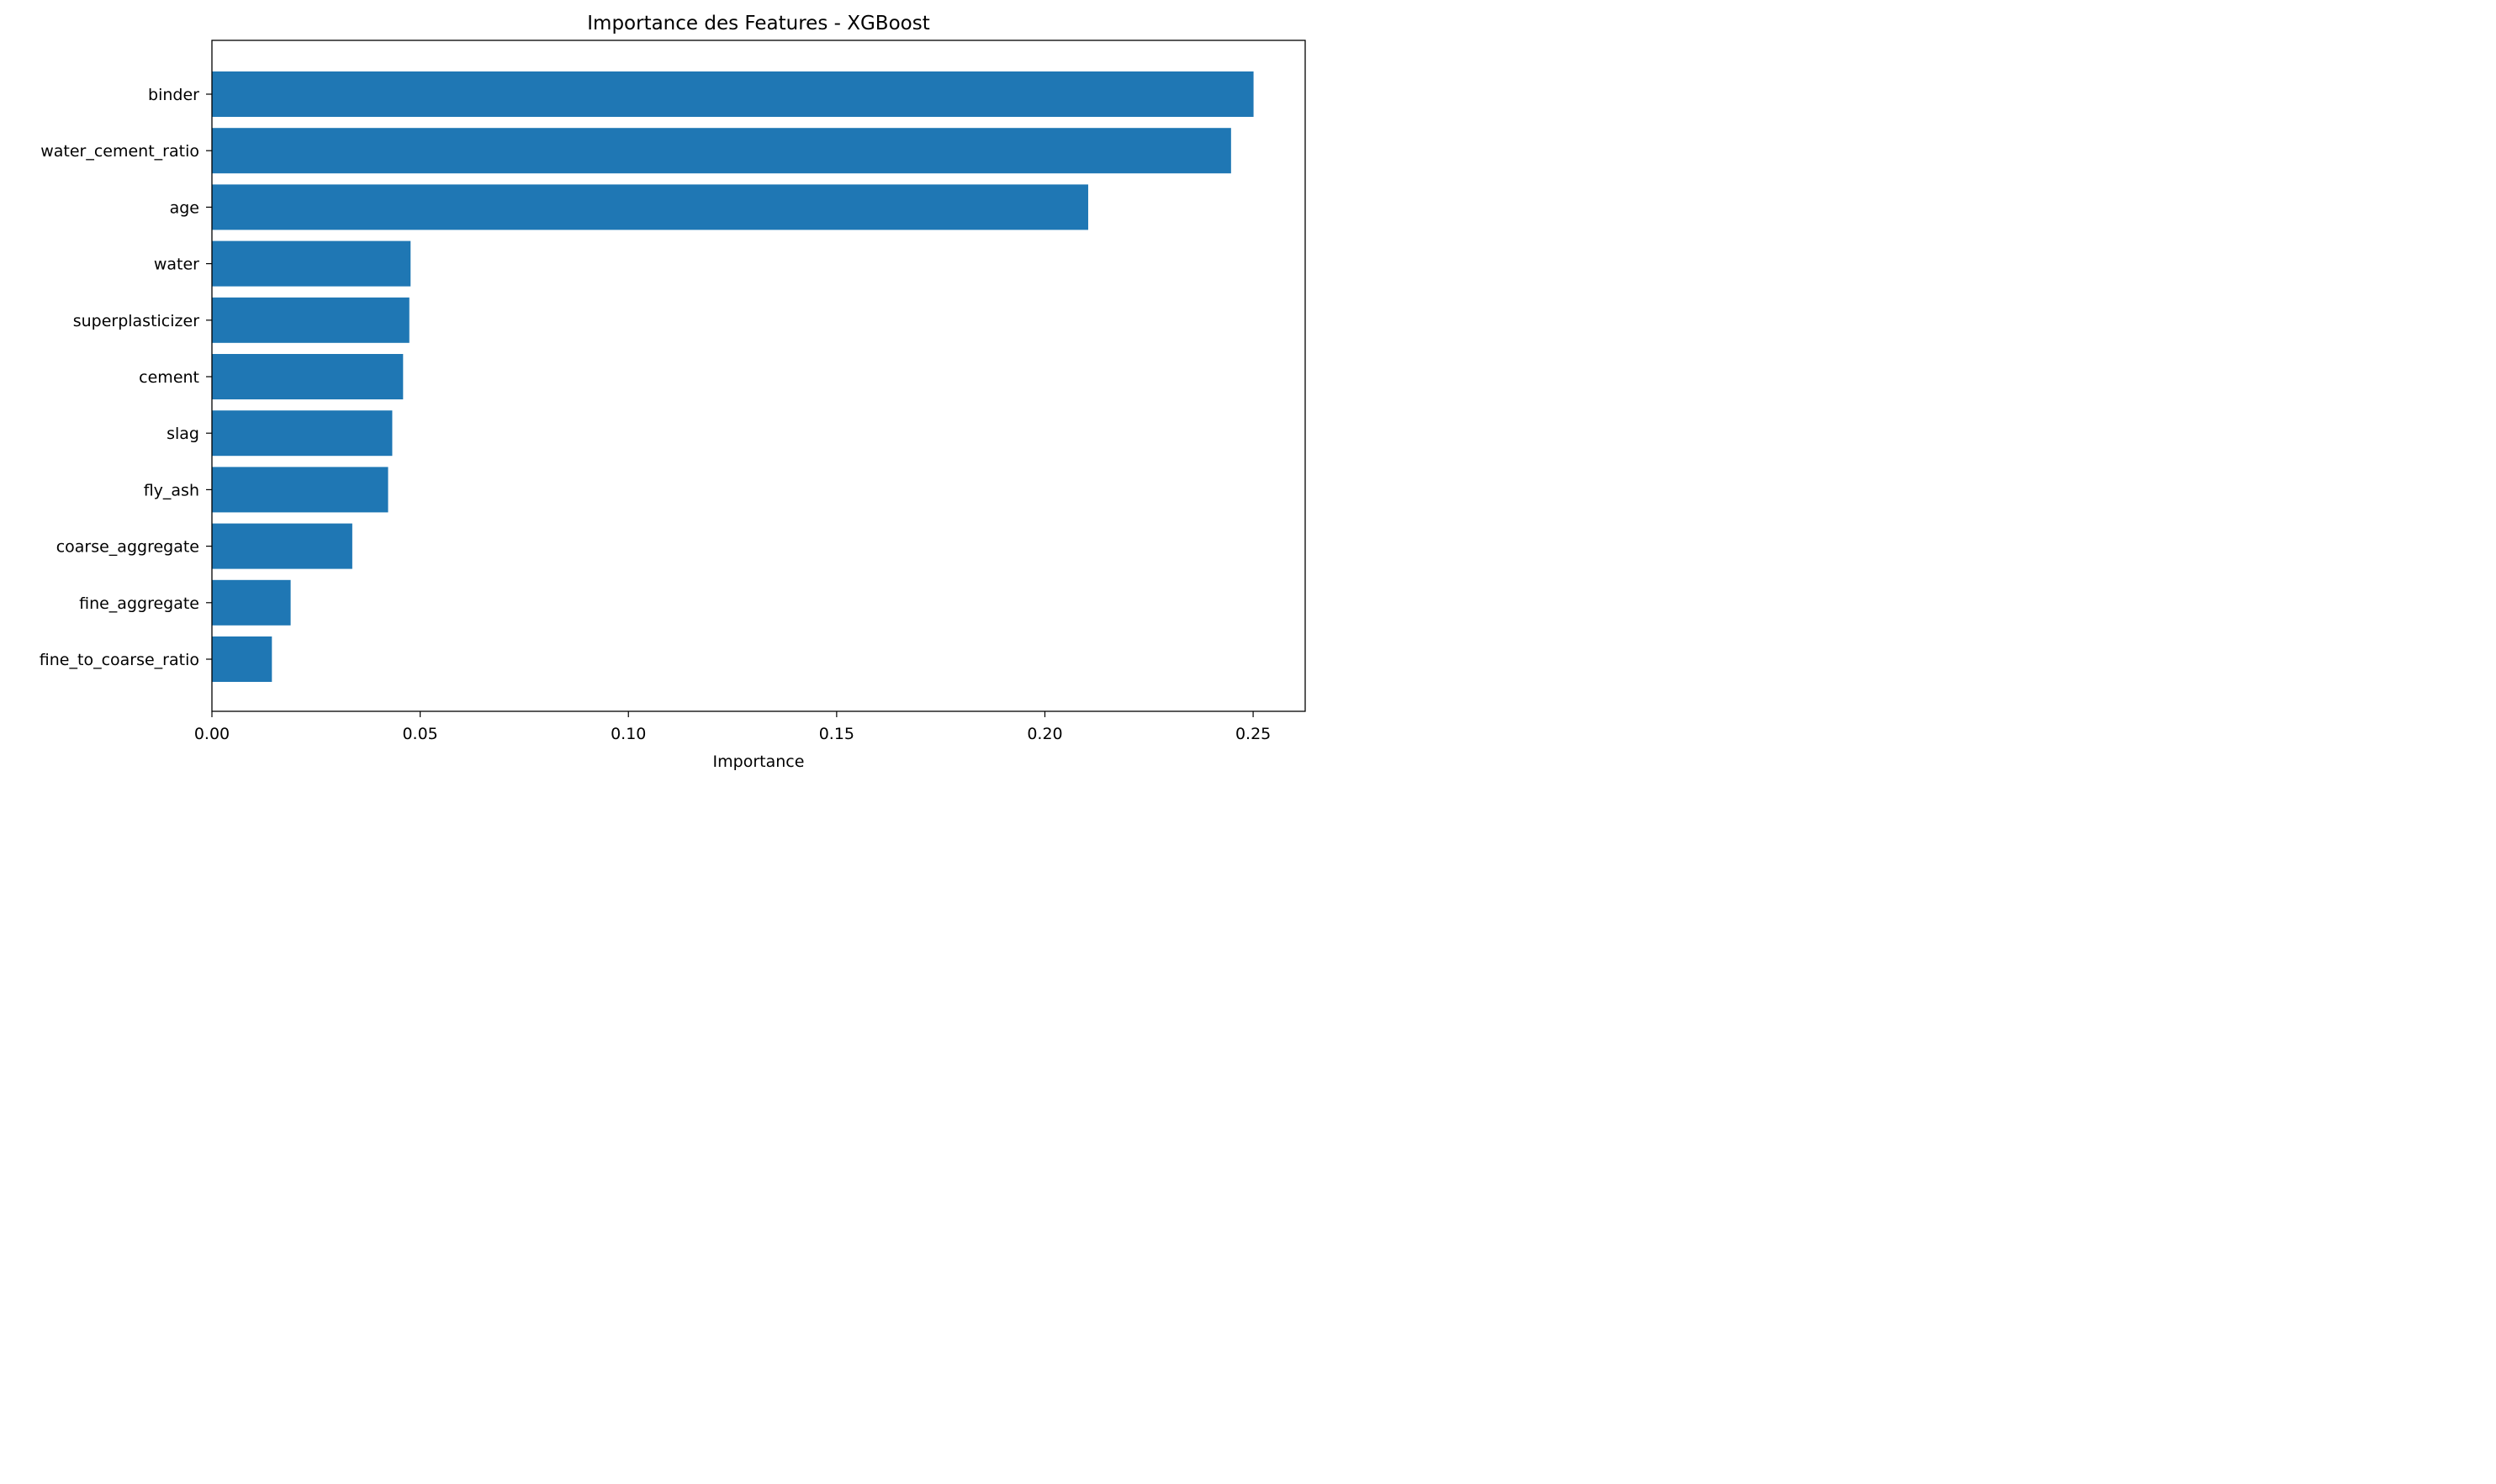 The width and height of the screenshot is (2496, 1484). I want to click on y-tick-label: fly_ash, so click(171, 490).